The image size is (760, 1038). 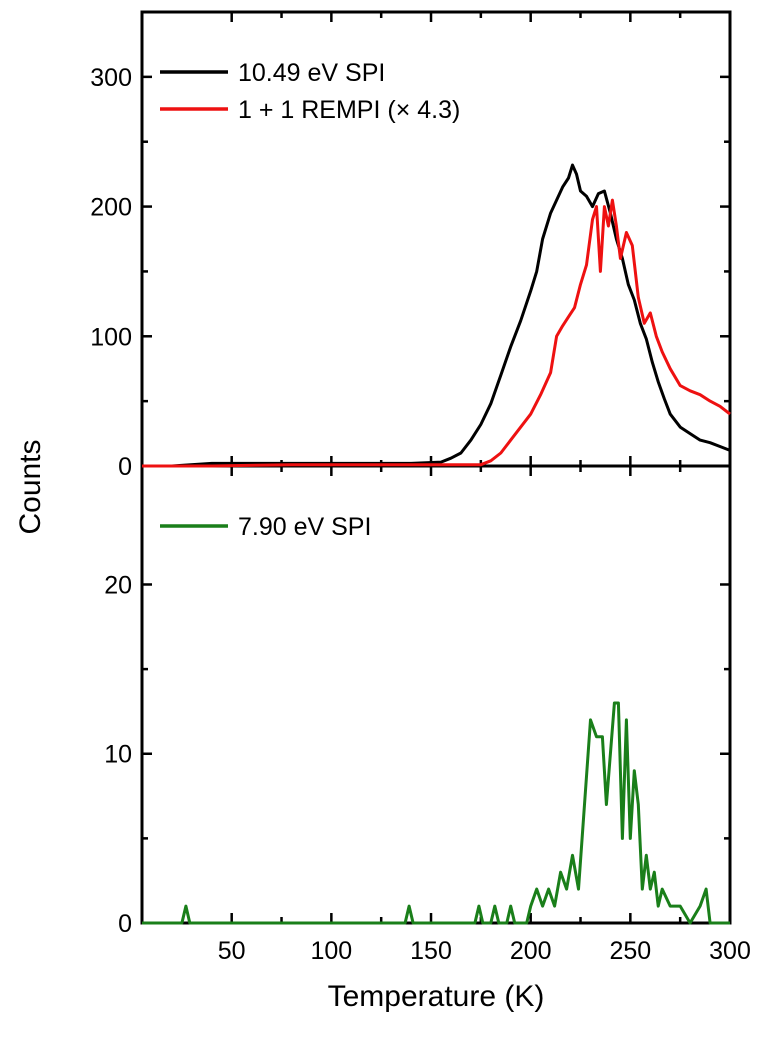 I want to click on x-tick-label: 300, so click(x=730, y=951).